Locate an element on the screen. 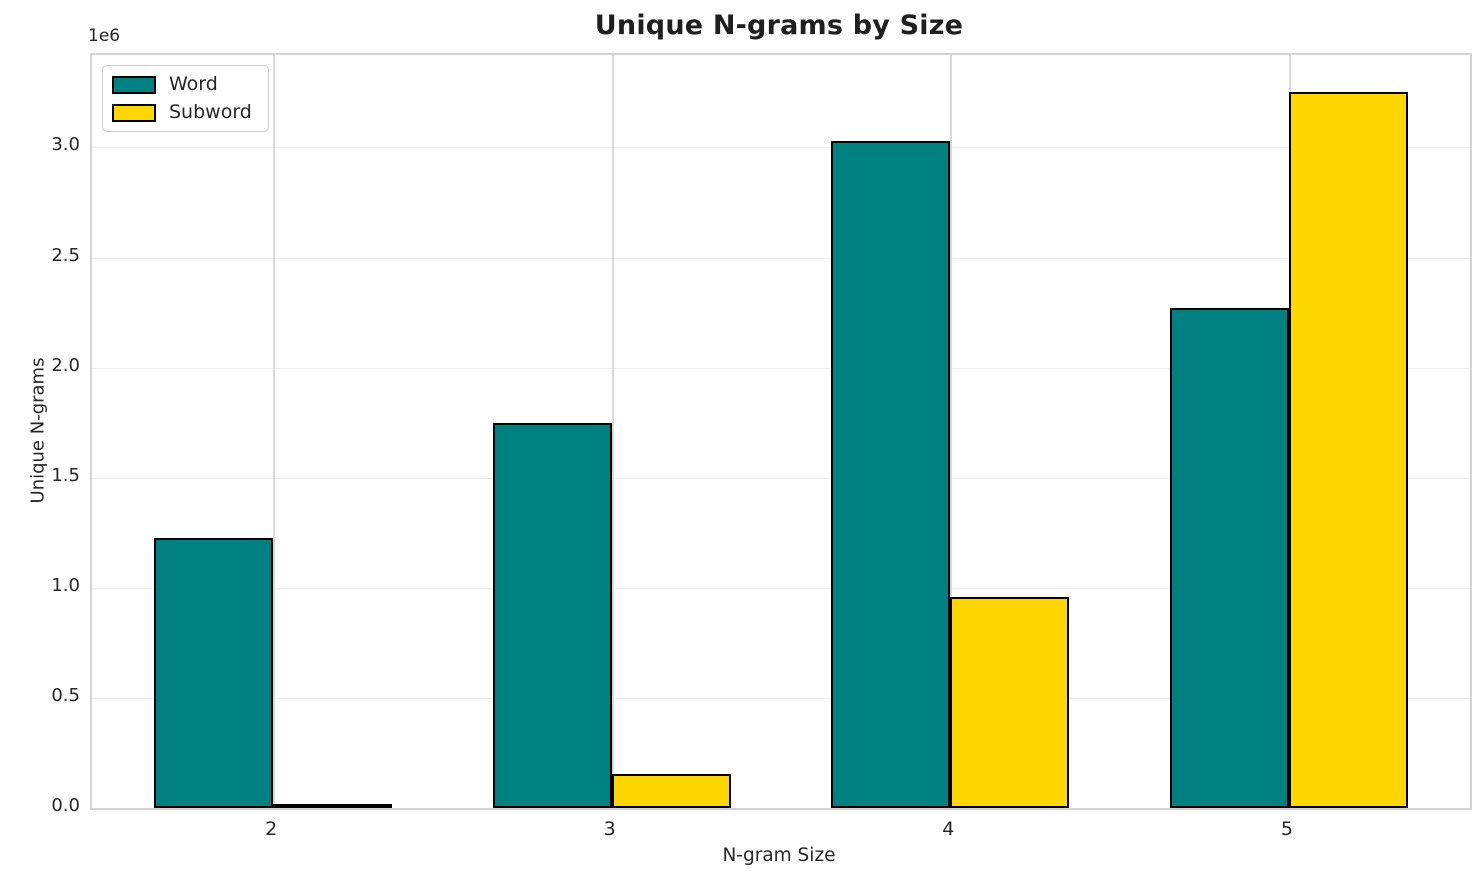 Image resolution: width=1484 pixels, height=885 pixels. y-tick-label: 0.5 is located at coordinates (65, 695).